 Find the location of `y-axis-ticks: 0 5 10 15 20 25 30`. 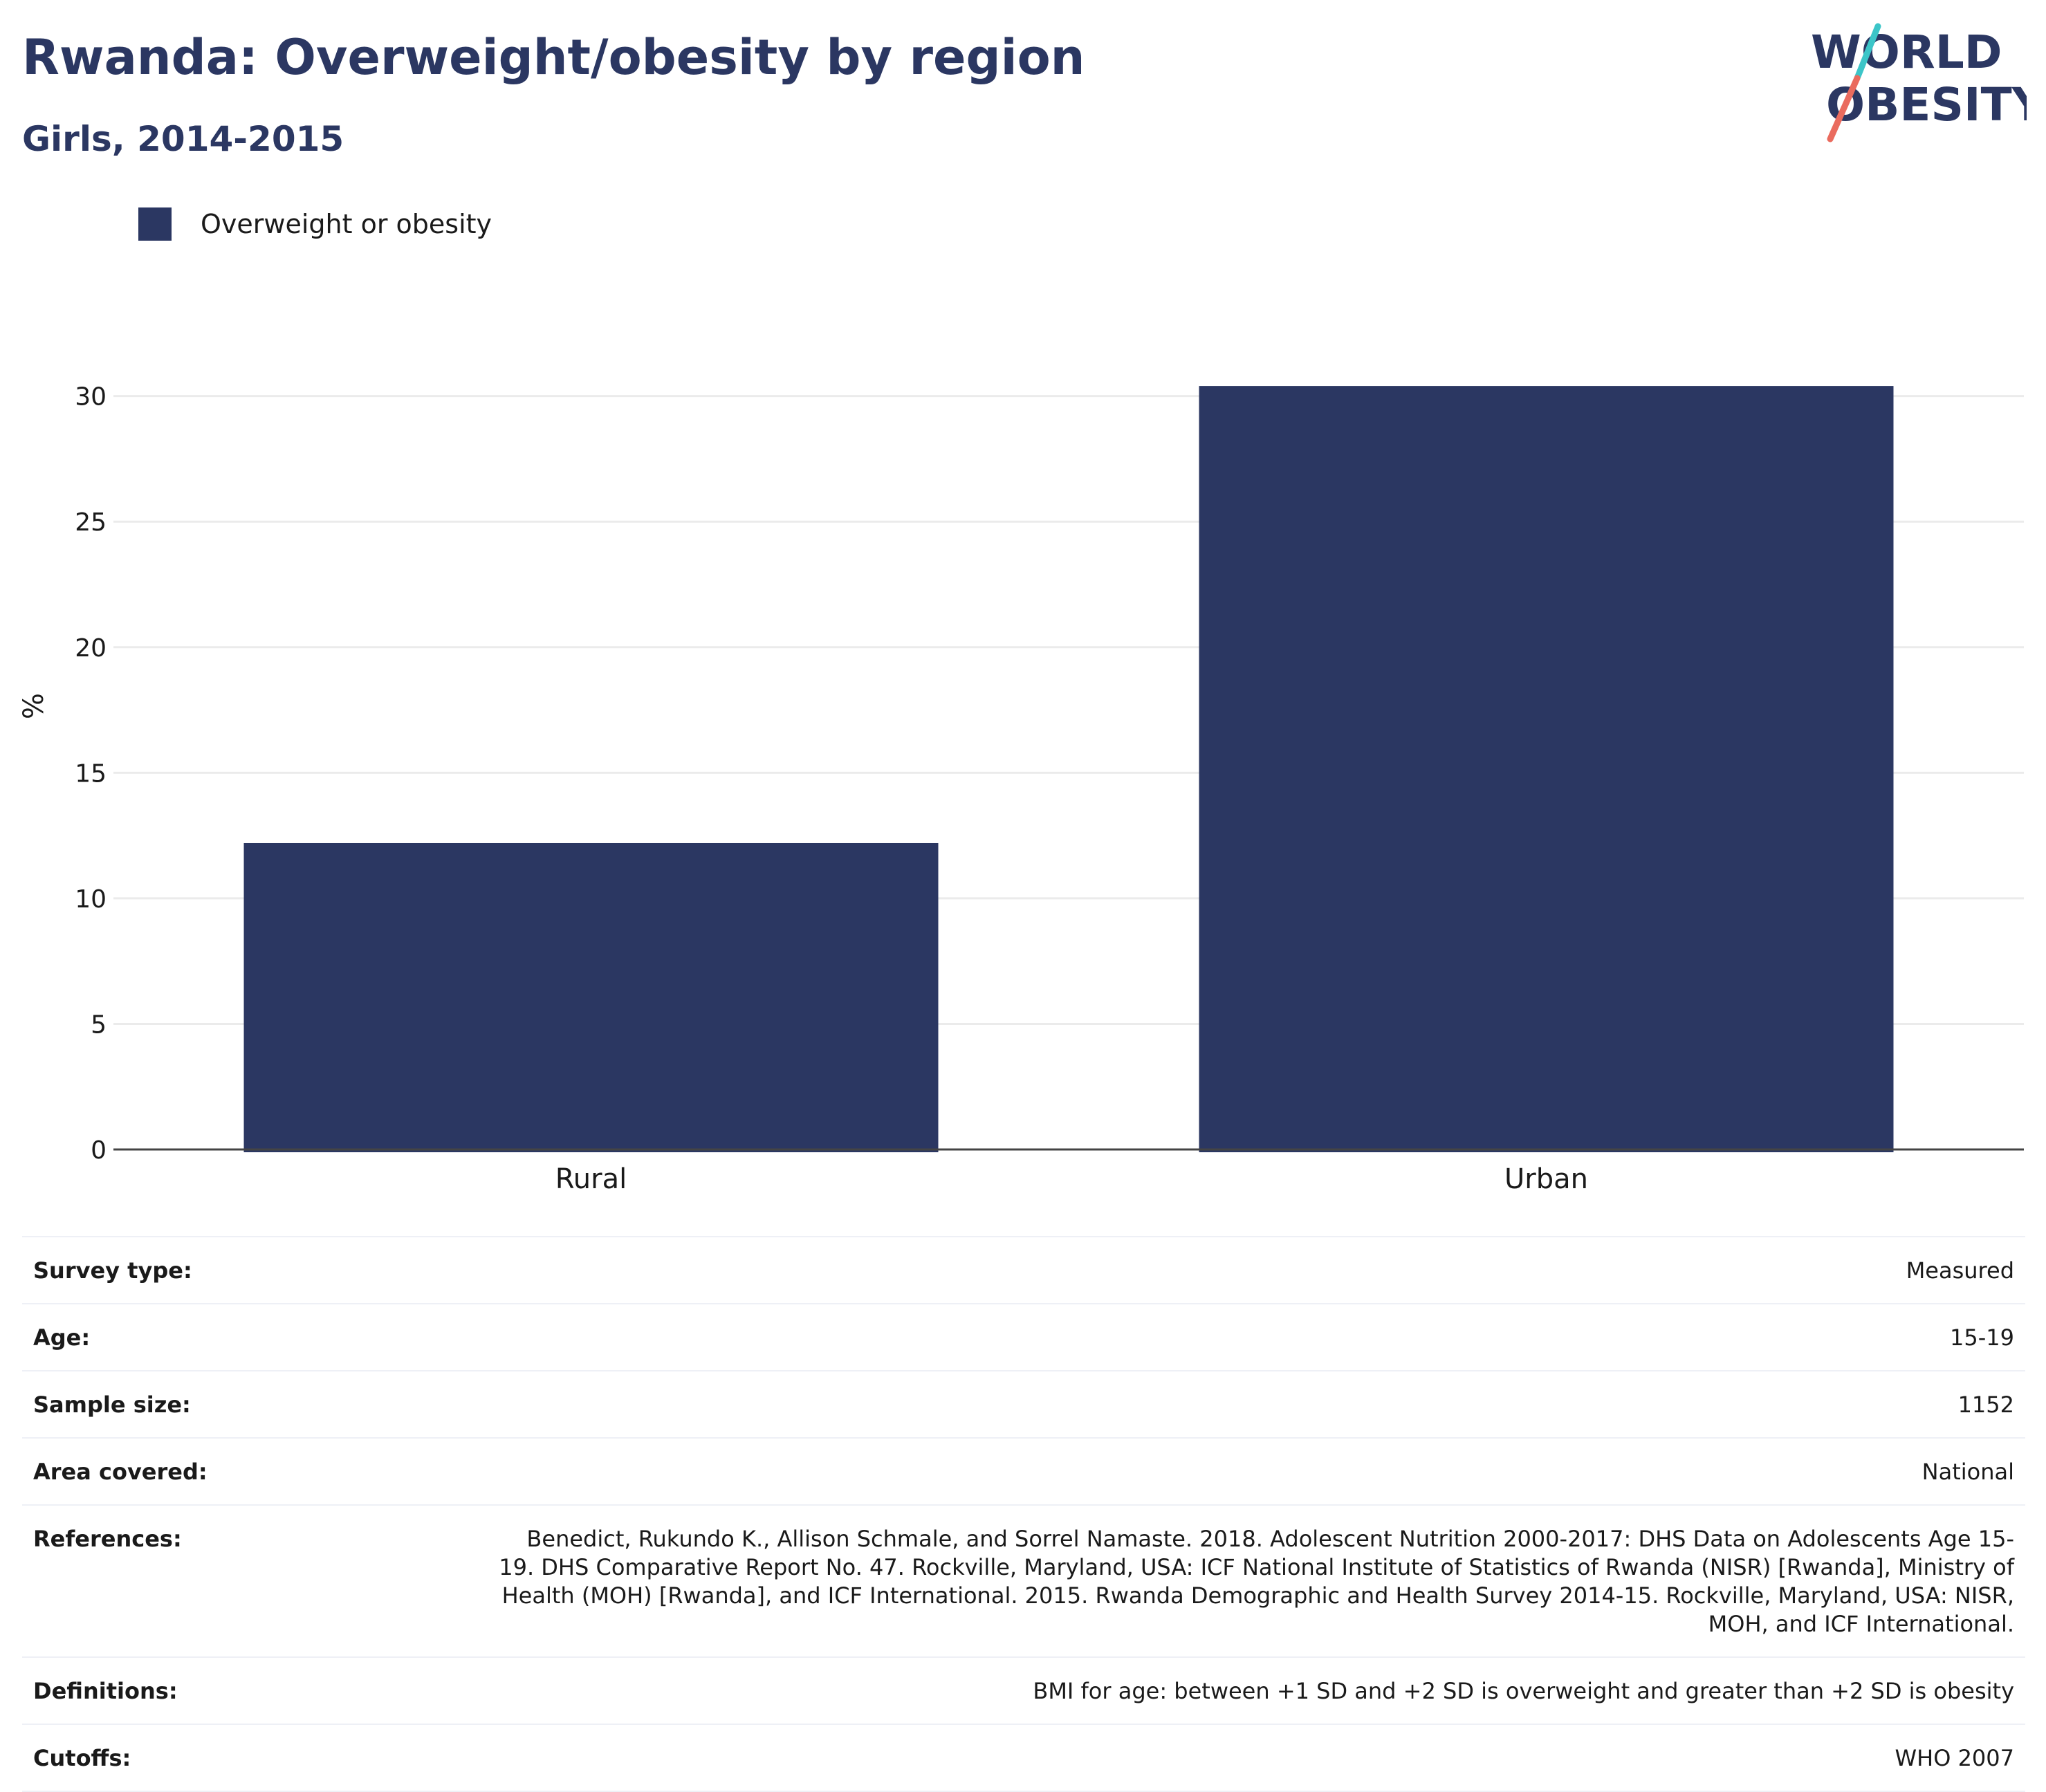

y-axis-ticks: 0 5 10 15 20 25 30 is located at coordinates (91, 774).